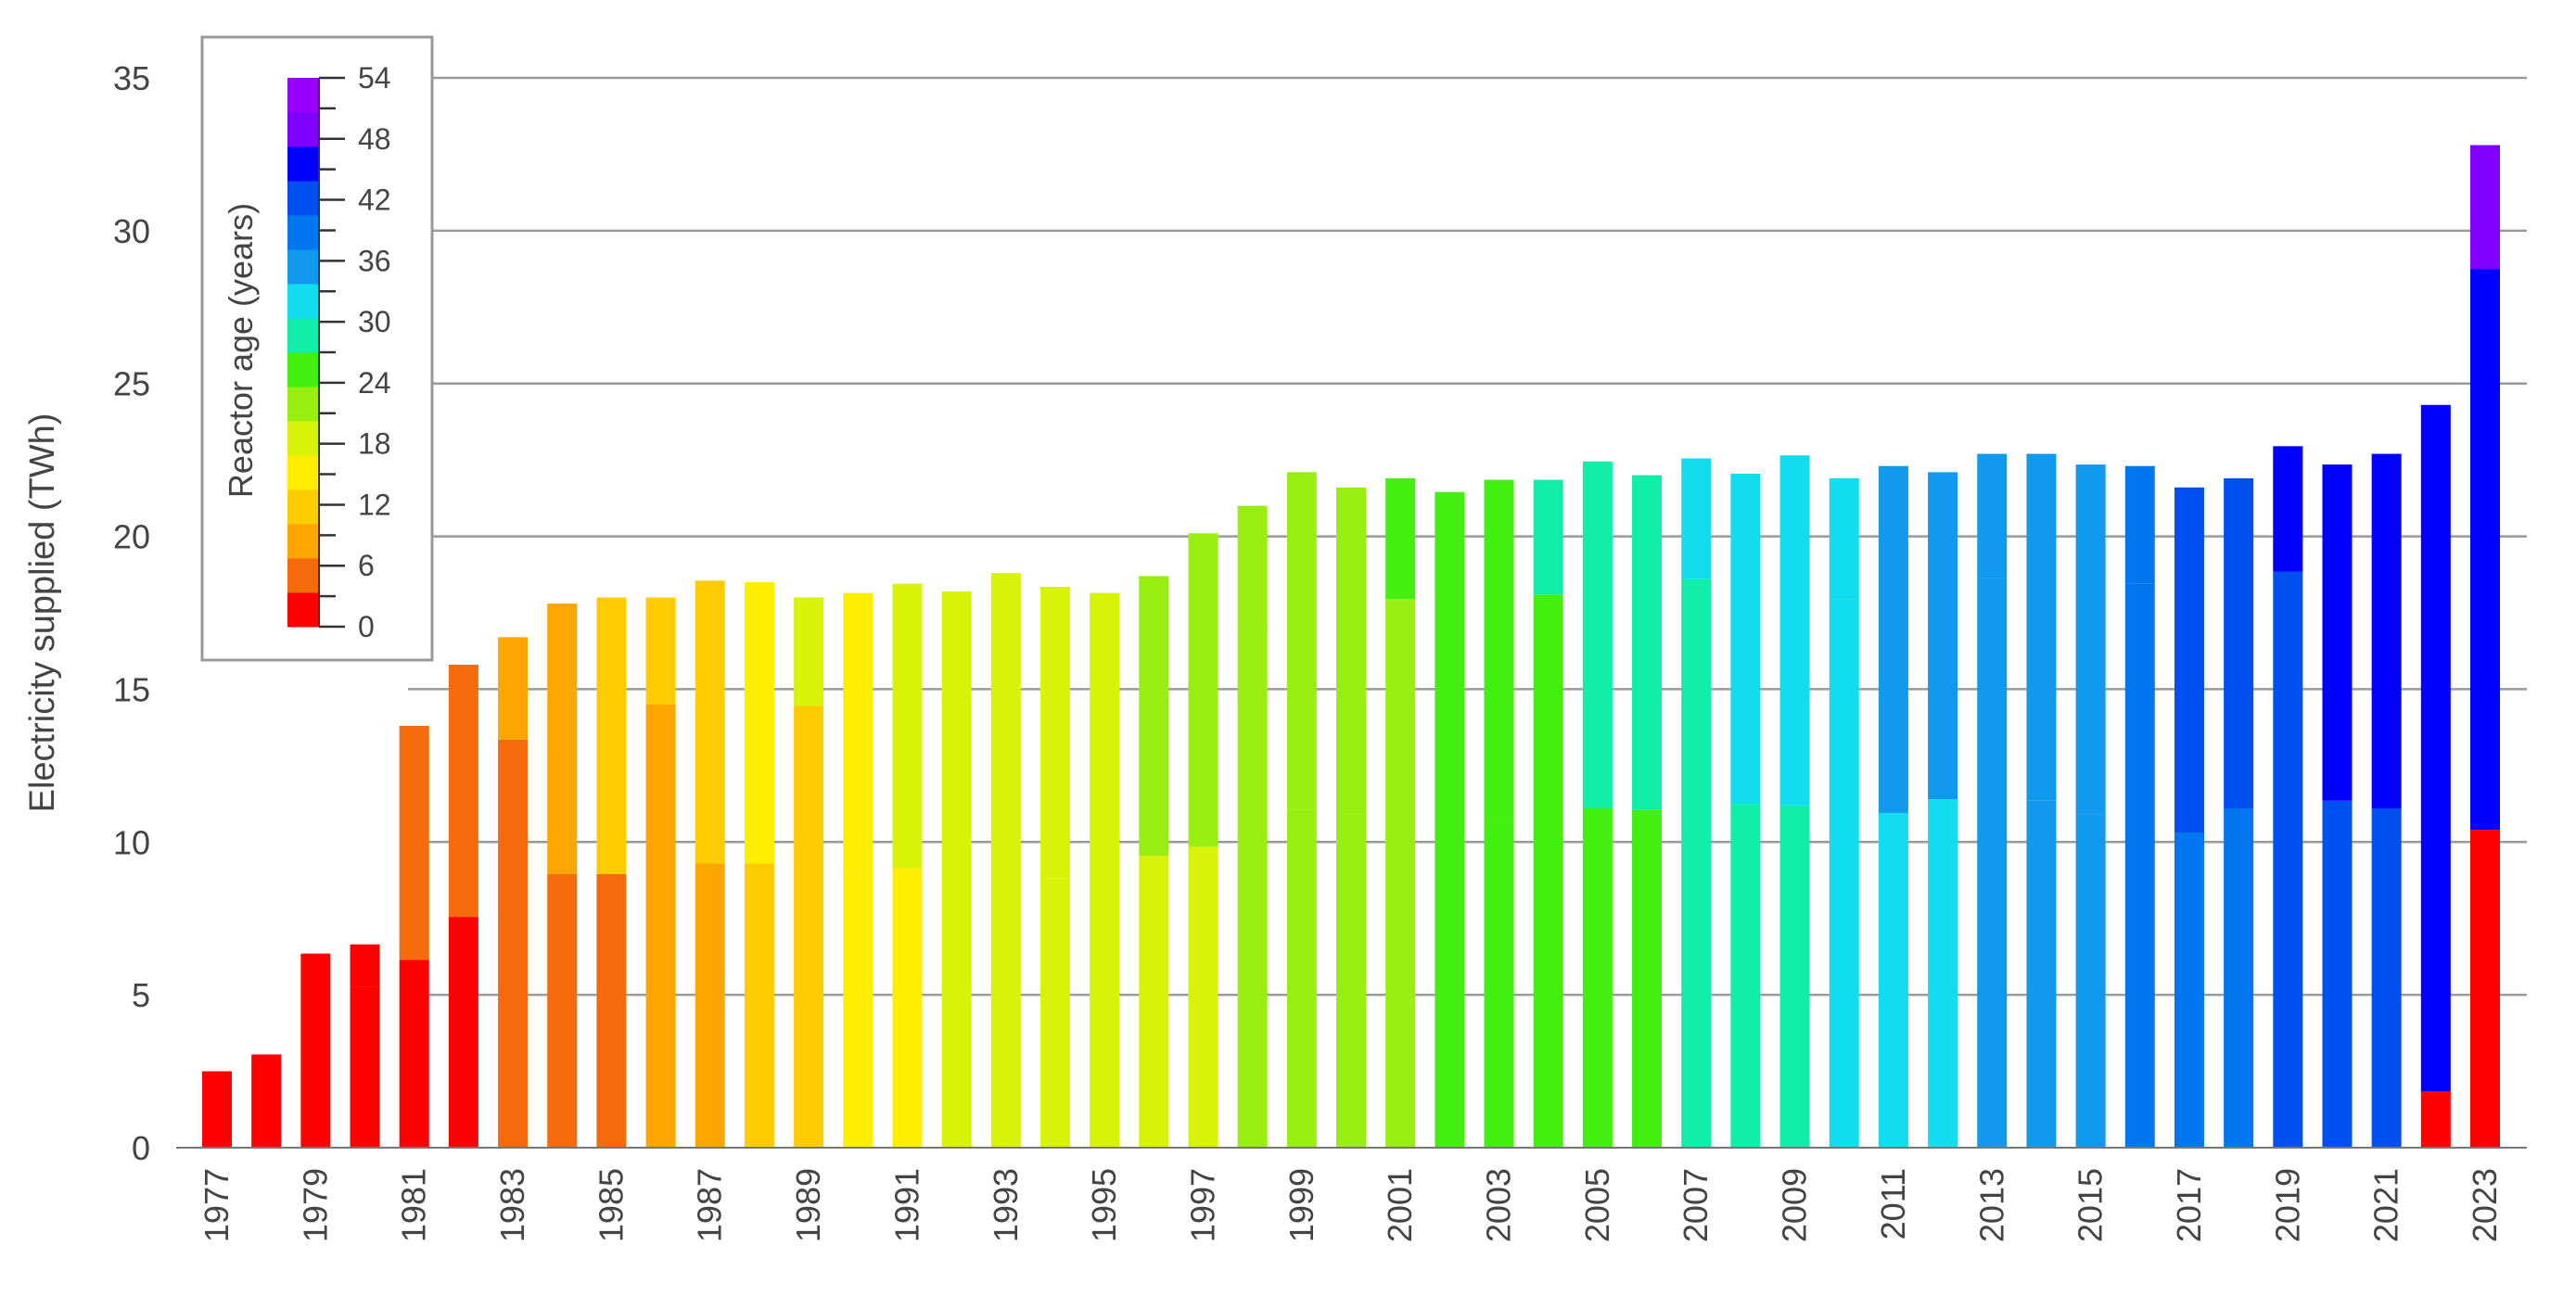 The width and height of the screenshot is (2576, 1296). Describe the element at coordinates (2139, 806) in the screenshot. I see `bar-2016` at that location.